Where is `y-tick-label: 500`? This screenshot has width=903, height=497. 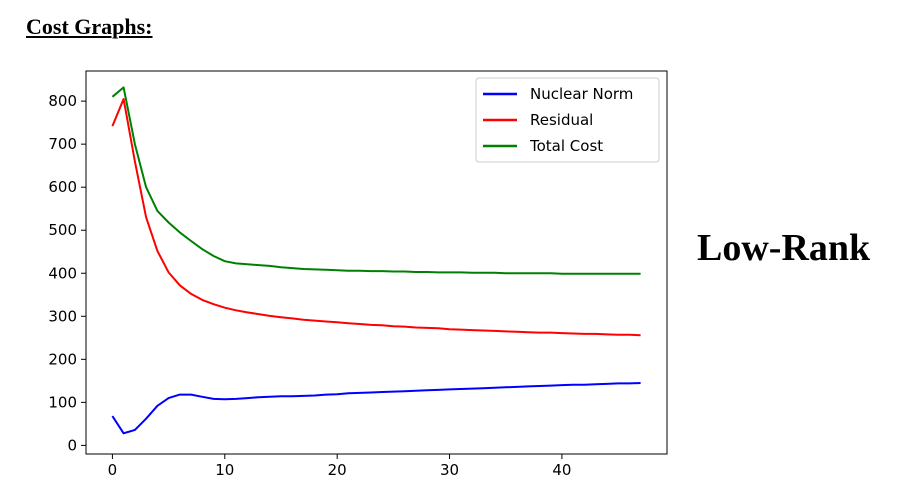 y-tick-label: 500 is located at coordinates (62, 230).